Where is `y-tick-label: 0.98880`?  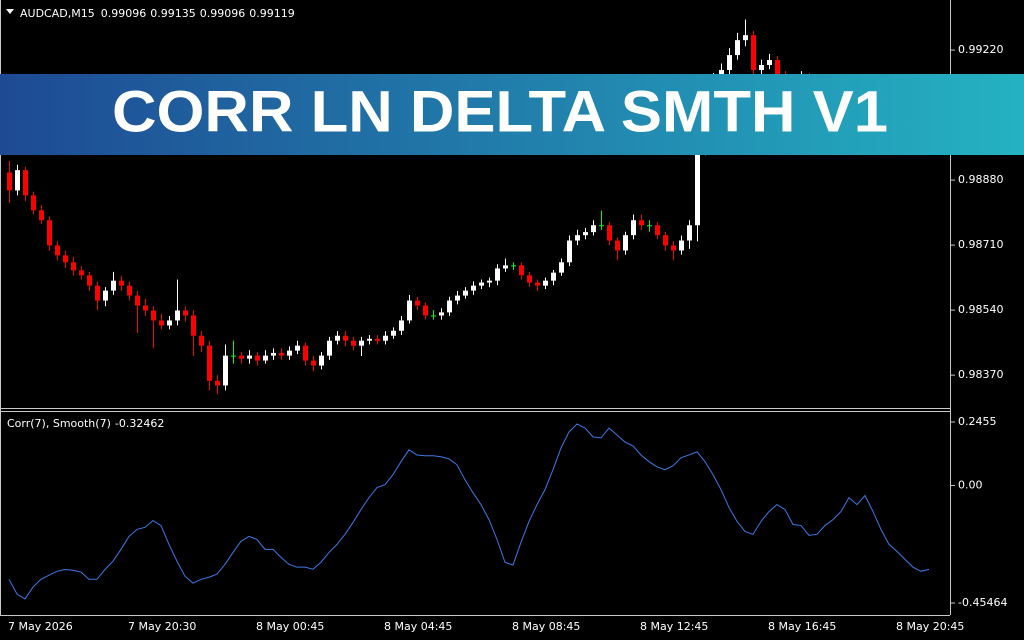 y-tick-label: 0.98880 is located at coordinates (981, 179).